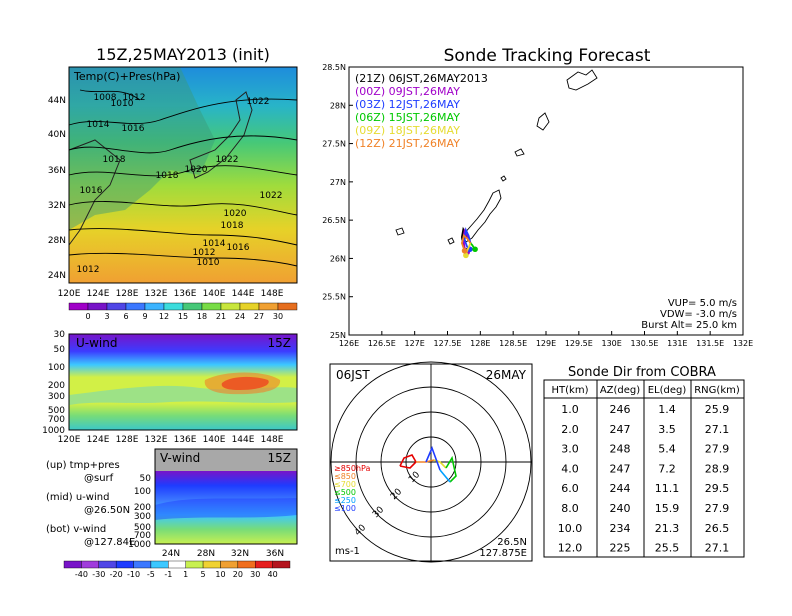 The height and width of the screenshot is (616, 792). I want to click on colorbar-label: 5, so click(203, 574).